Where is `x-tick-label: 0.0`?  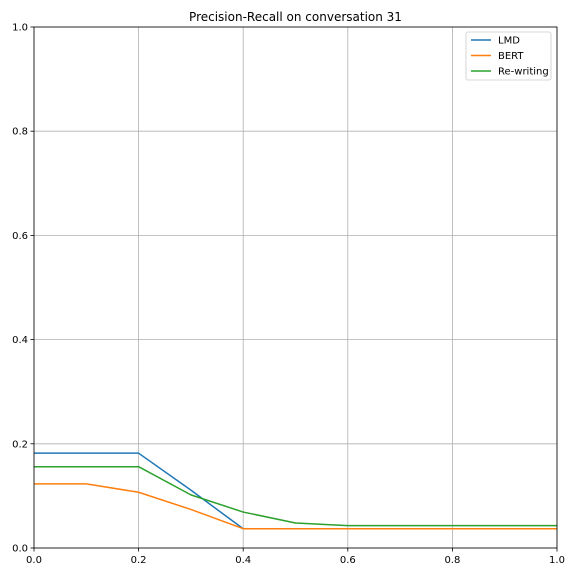
x-tick-label: 0.0 is located at coordinates (34, 560).